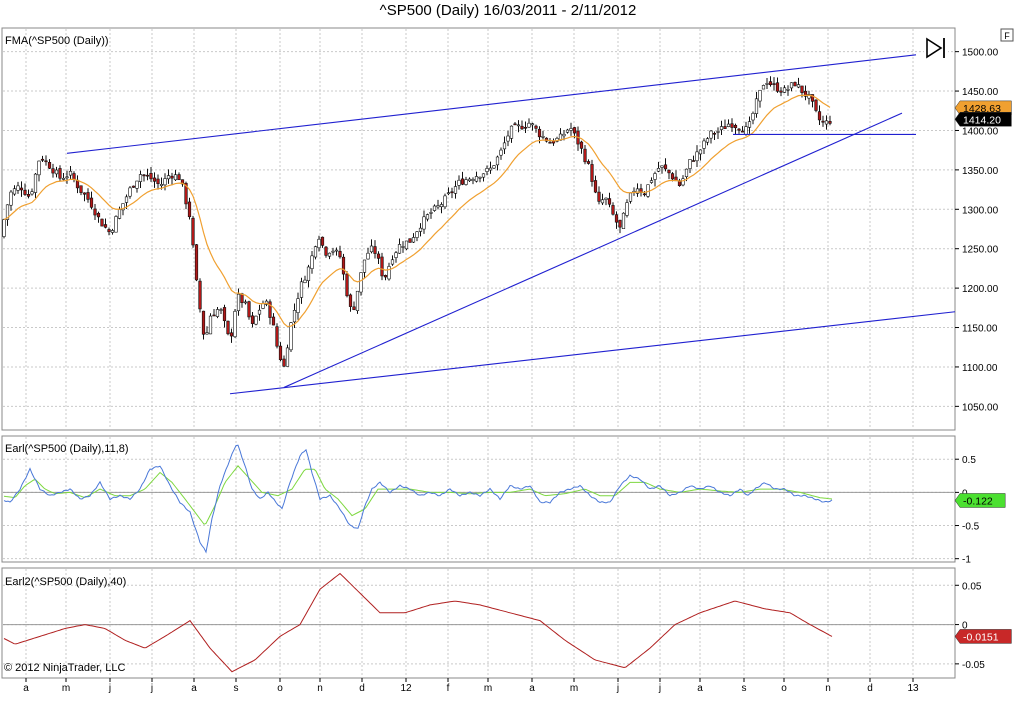  Describe the element at coordinates (406, 688) in the screenshot. I see `x-tick-label: 12` at that location.